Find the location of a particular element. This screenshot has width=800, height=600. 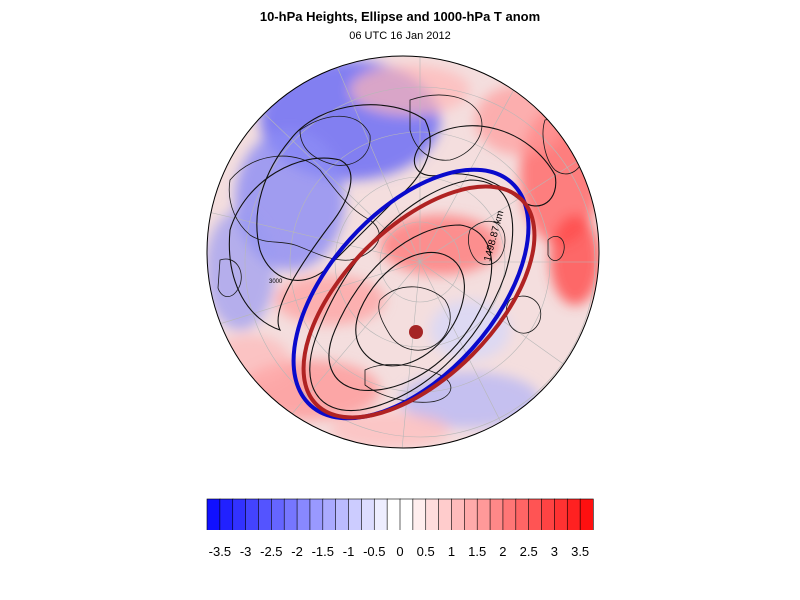

colorbar-tick-label: -3.5 is located at coordinates (220, 551).